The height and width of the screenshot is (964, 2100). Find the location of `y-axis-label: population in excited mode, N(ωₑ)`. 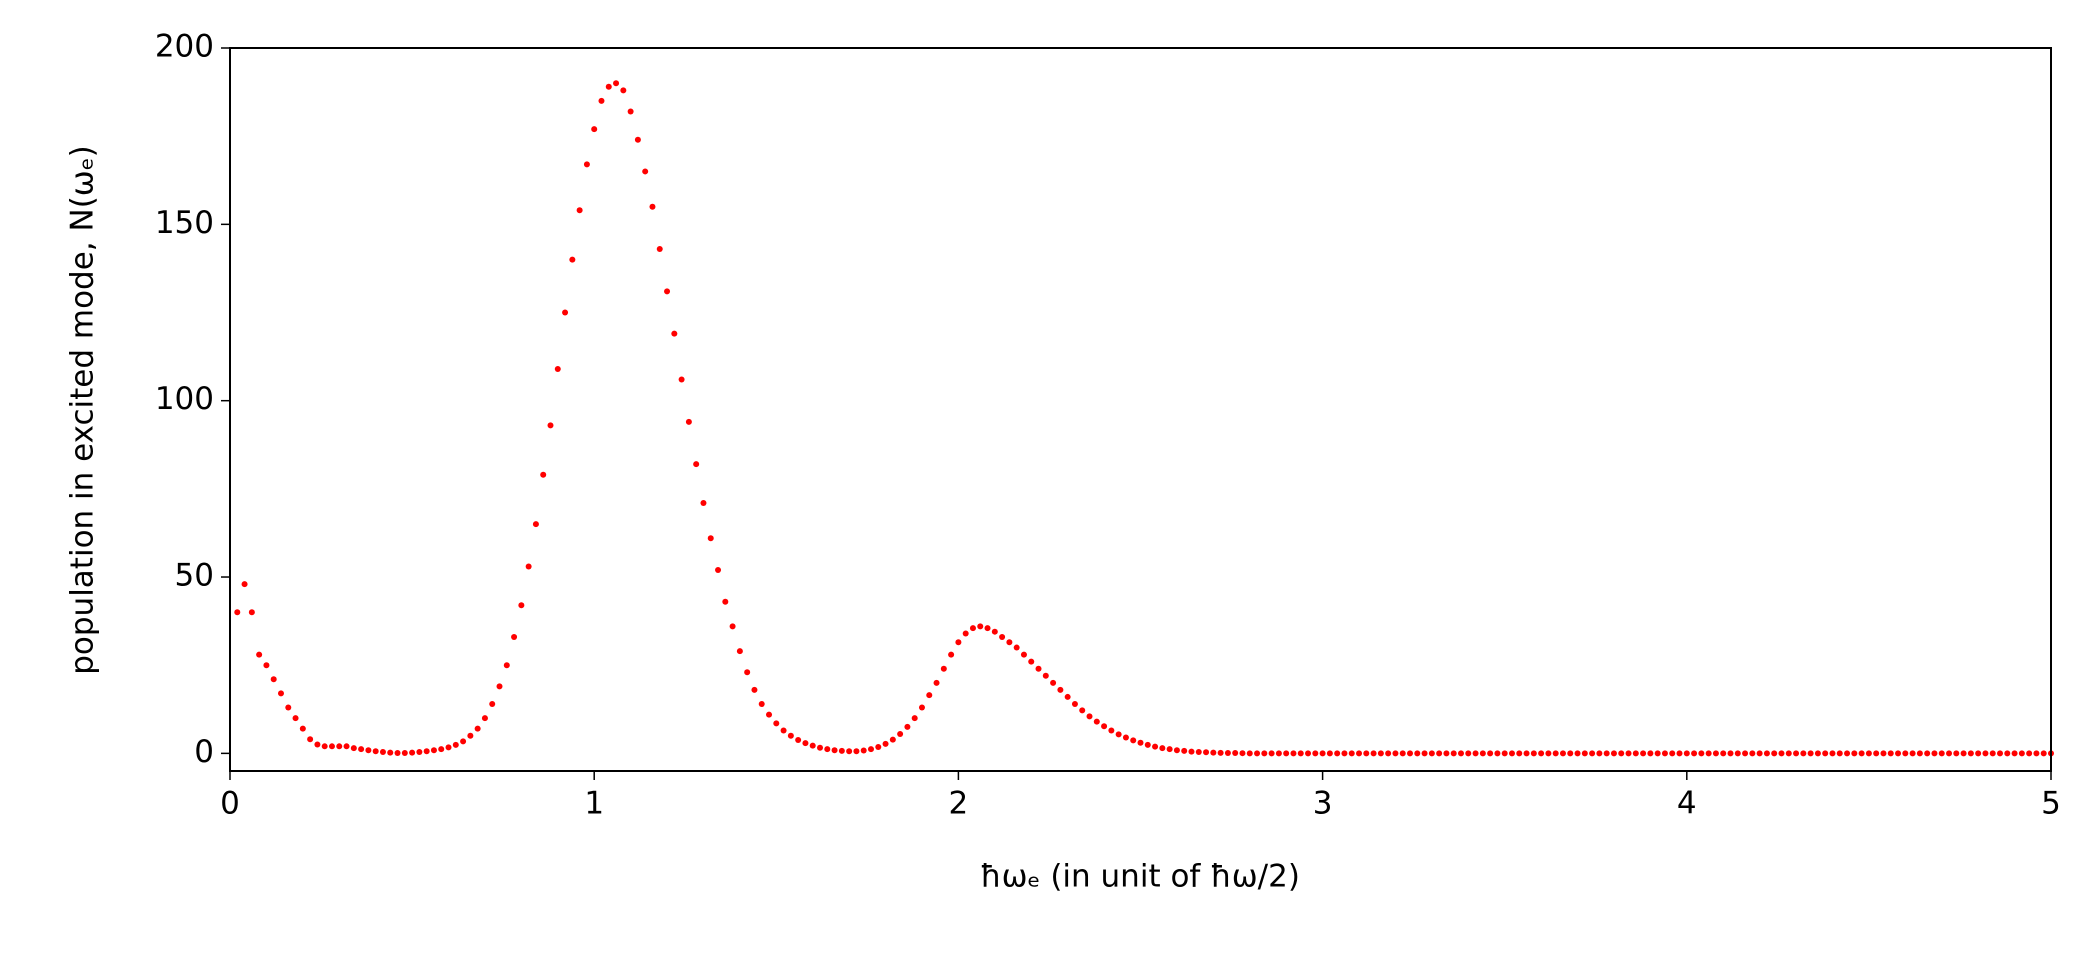

y-axis-label: population in excited mode, N(ωₑ) is located at coordinates (83, 410).